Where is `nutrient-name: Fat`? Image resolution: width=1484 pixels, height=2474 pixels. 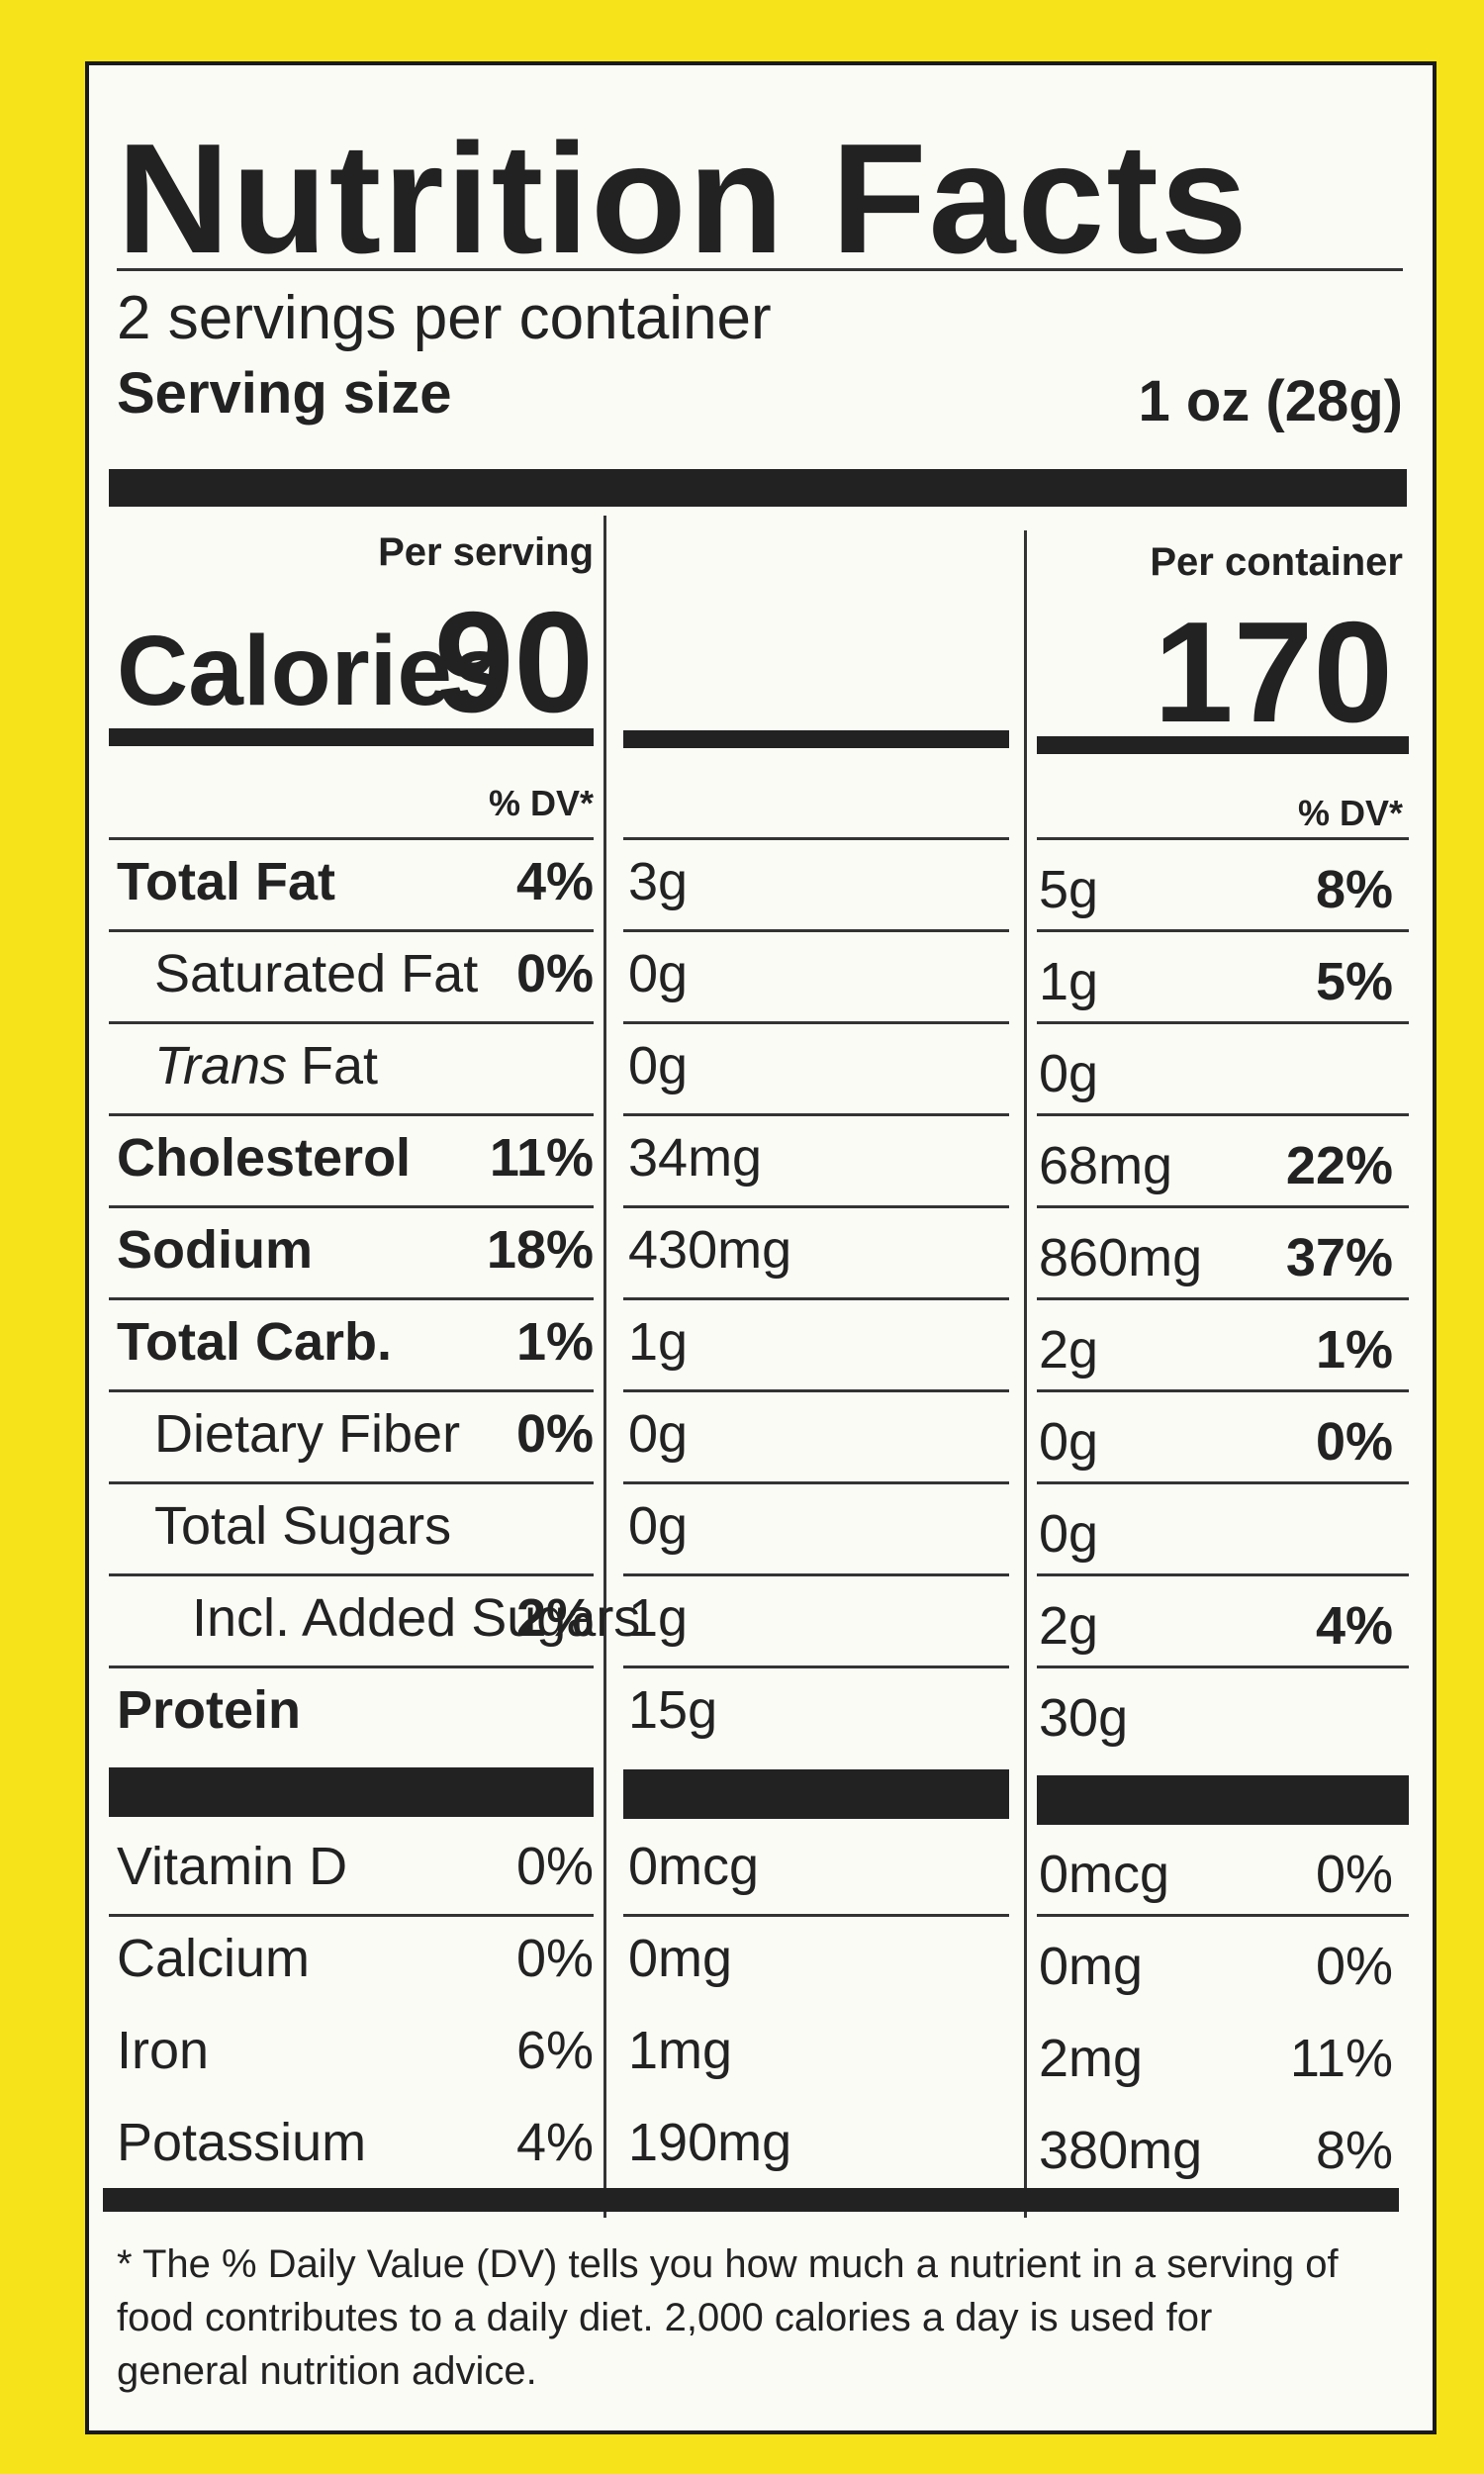 nutrient-name: Fat is located at coordinates (340, 1066).